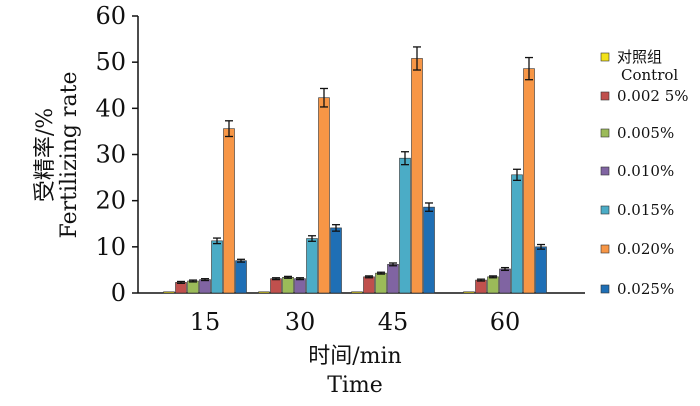 Image resolution: width=700 pixels, height=406 pixels. Describe the element at coordinates (45, 155) in the screenshot. I see `y-axis-label-cn: 受精率/%` at that location.